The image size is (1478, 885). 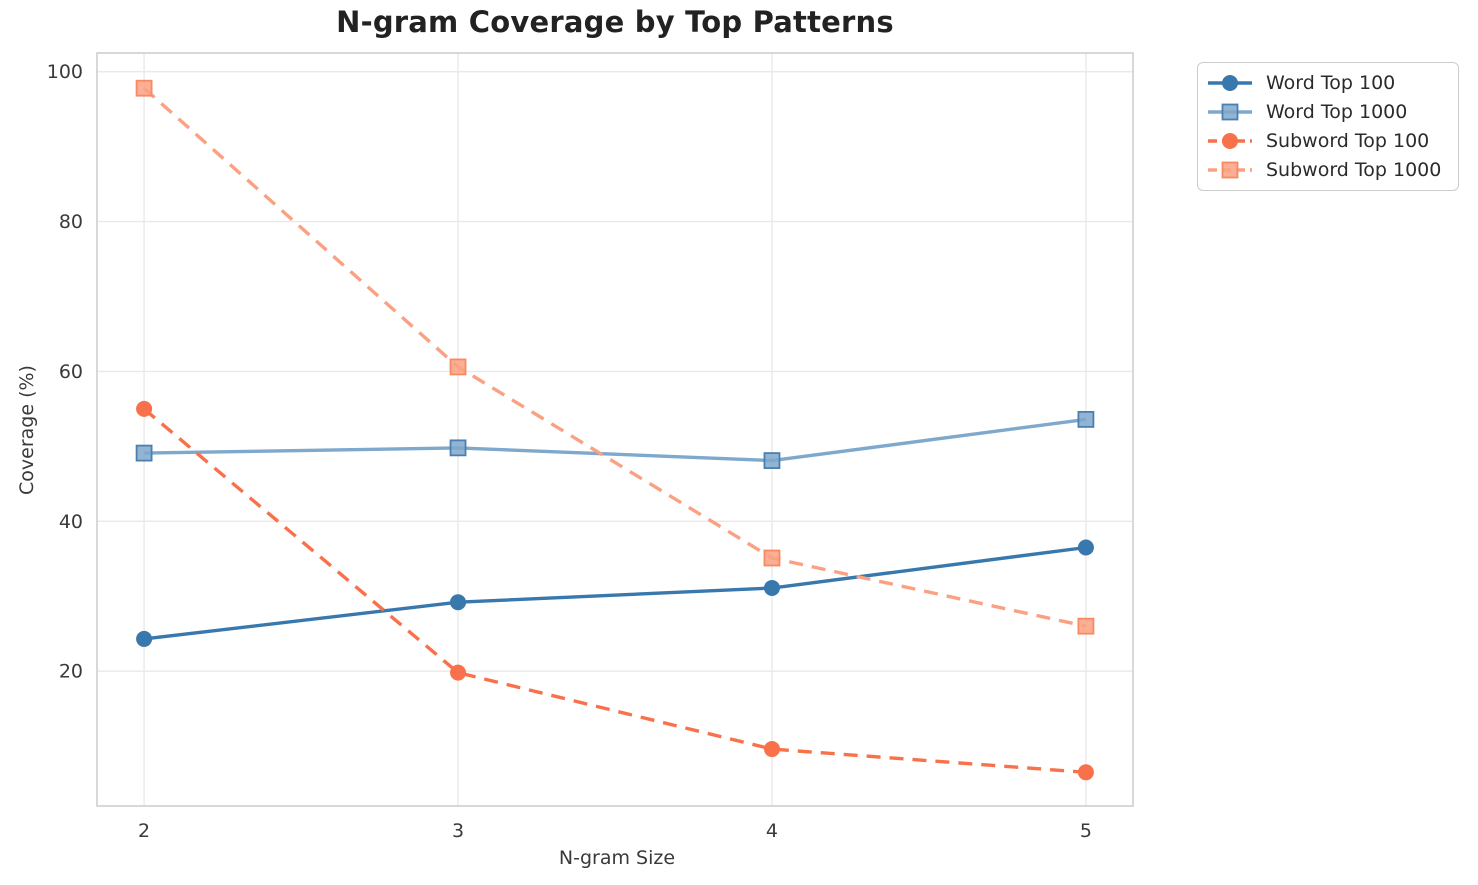 I want to click on legend-label: Subword Top 100, so click(x=1348, y=140).